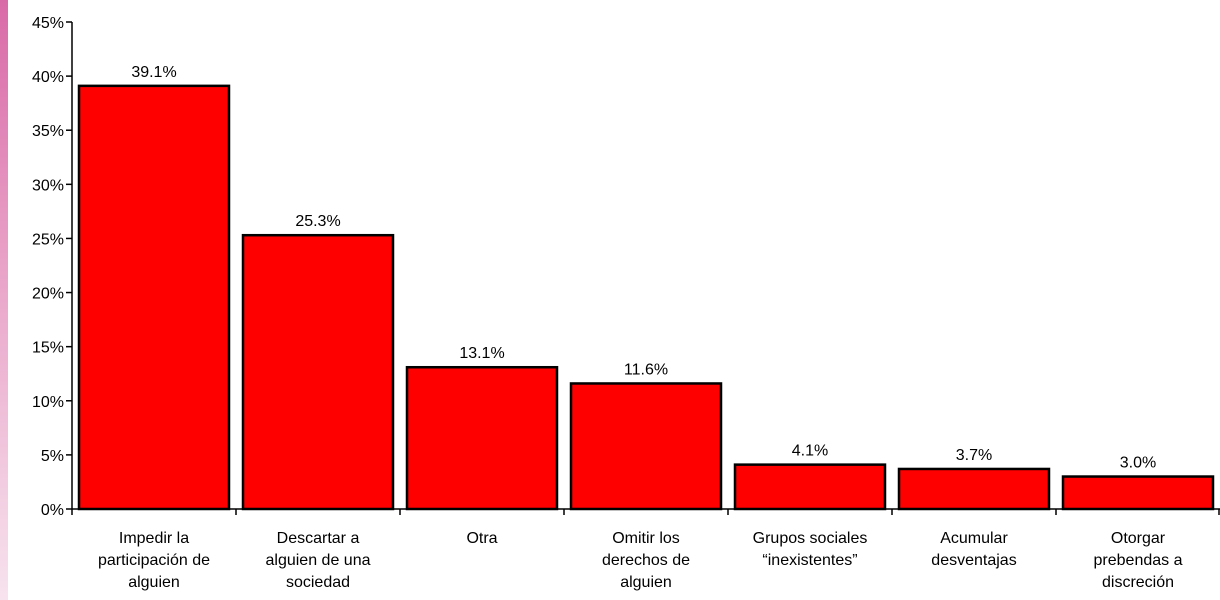  What do you see at coordinates (52, 267) in the screenshot?
I see `y-axis: 0% 5% 10% 15% 20% 25% 30% 35% 40% 45%` at bounding box center [52, 267].